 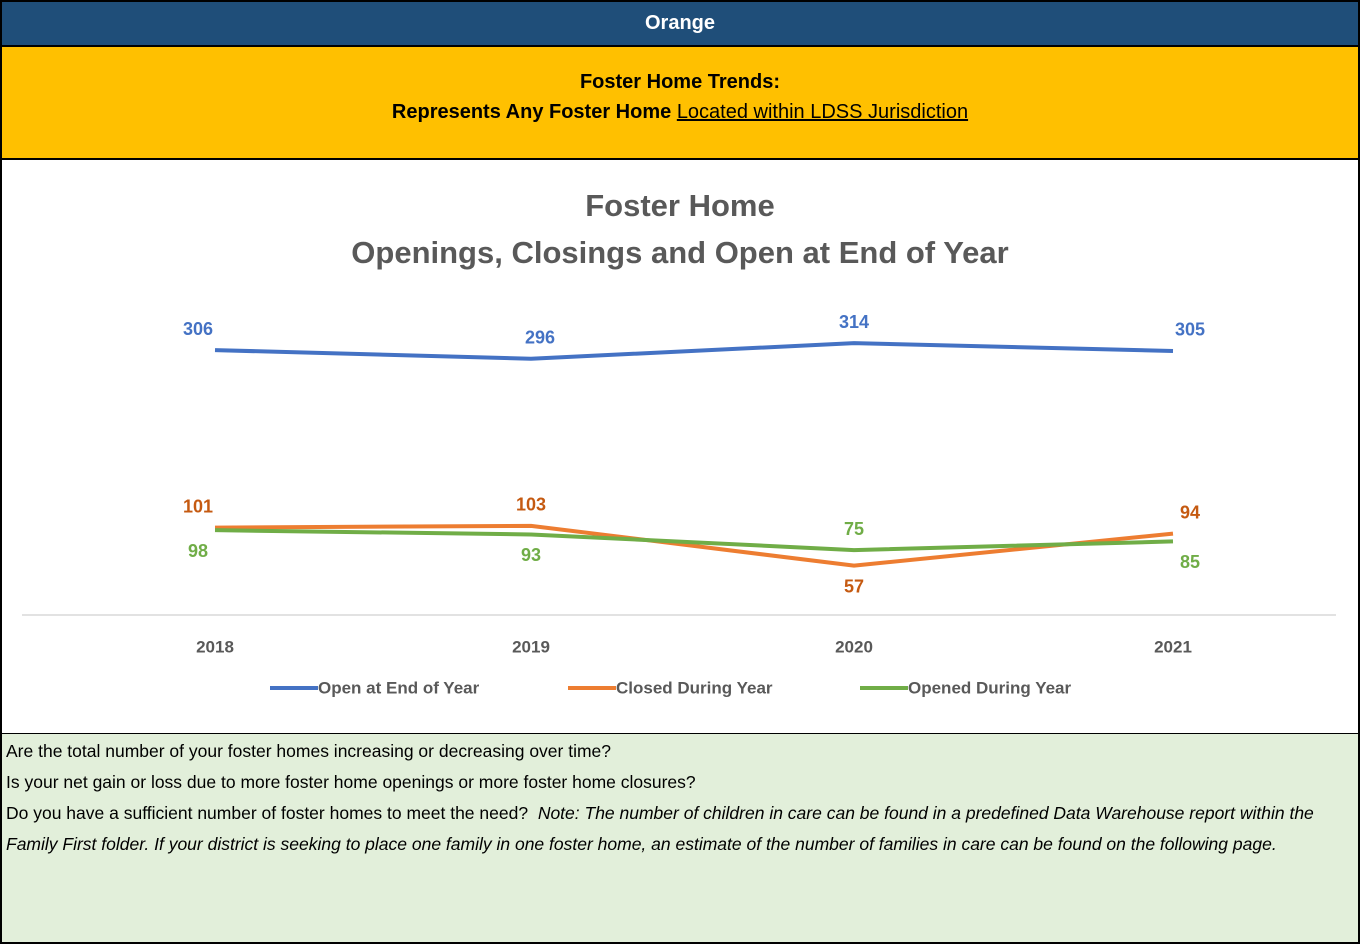 What do you see at coordinates (822, 112) in the screenshot?
I see `subtitle-underlined: Located within LDSS Jurisdiction` at bounding box center [822, 112].